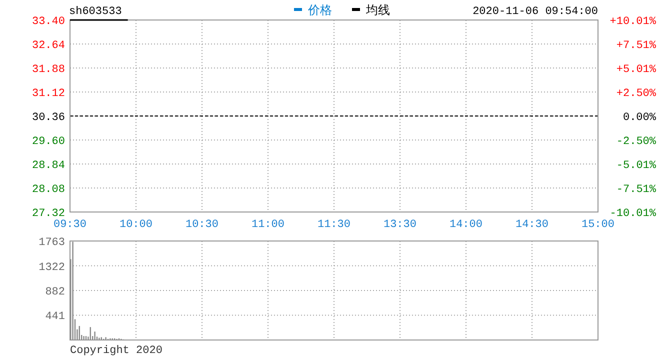 The width and height of the screenshot is (660, 360). What do you see at coordinates (49, 46) in the screenshot?
I see `y-tick-label: 32.64` at bounding box center [49, 46].